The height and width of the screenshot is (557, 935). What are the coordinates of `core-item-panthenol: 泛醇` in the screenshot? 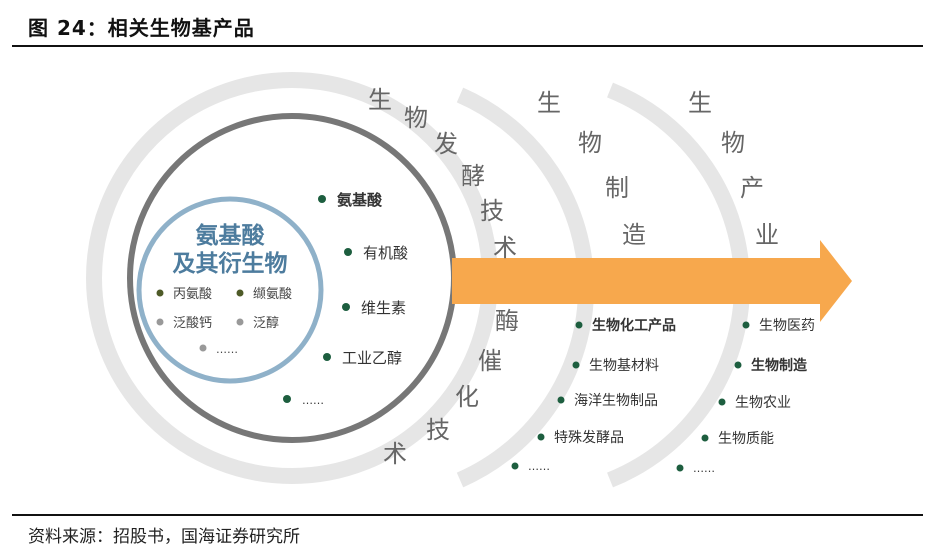 It's located at (266, 323).